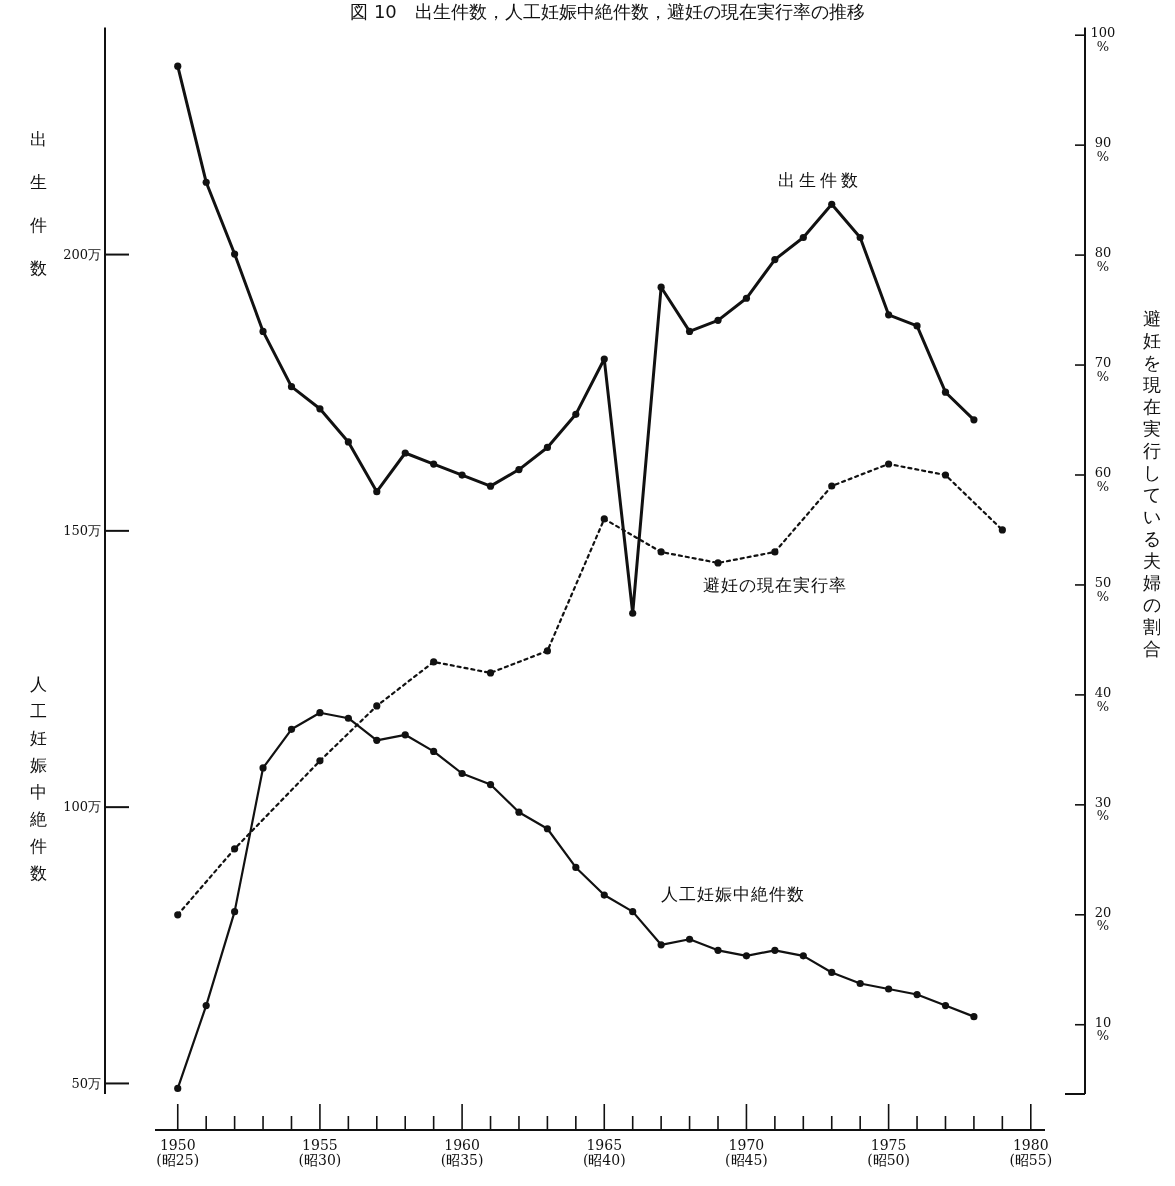 The height and width of the screenshot is (1186, 1175). Describe the element at coordinates (888, 1145) in the screenshot. I see `x-tick-label: 1975` at that location.